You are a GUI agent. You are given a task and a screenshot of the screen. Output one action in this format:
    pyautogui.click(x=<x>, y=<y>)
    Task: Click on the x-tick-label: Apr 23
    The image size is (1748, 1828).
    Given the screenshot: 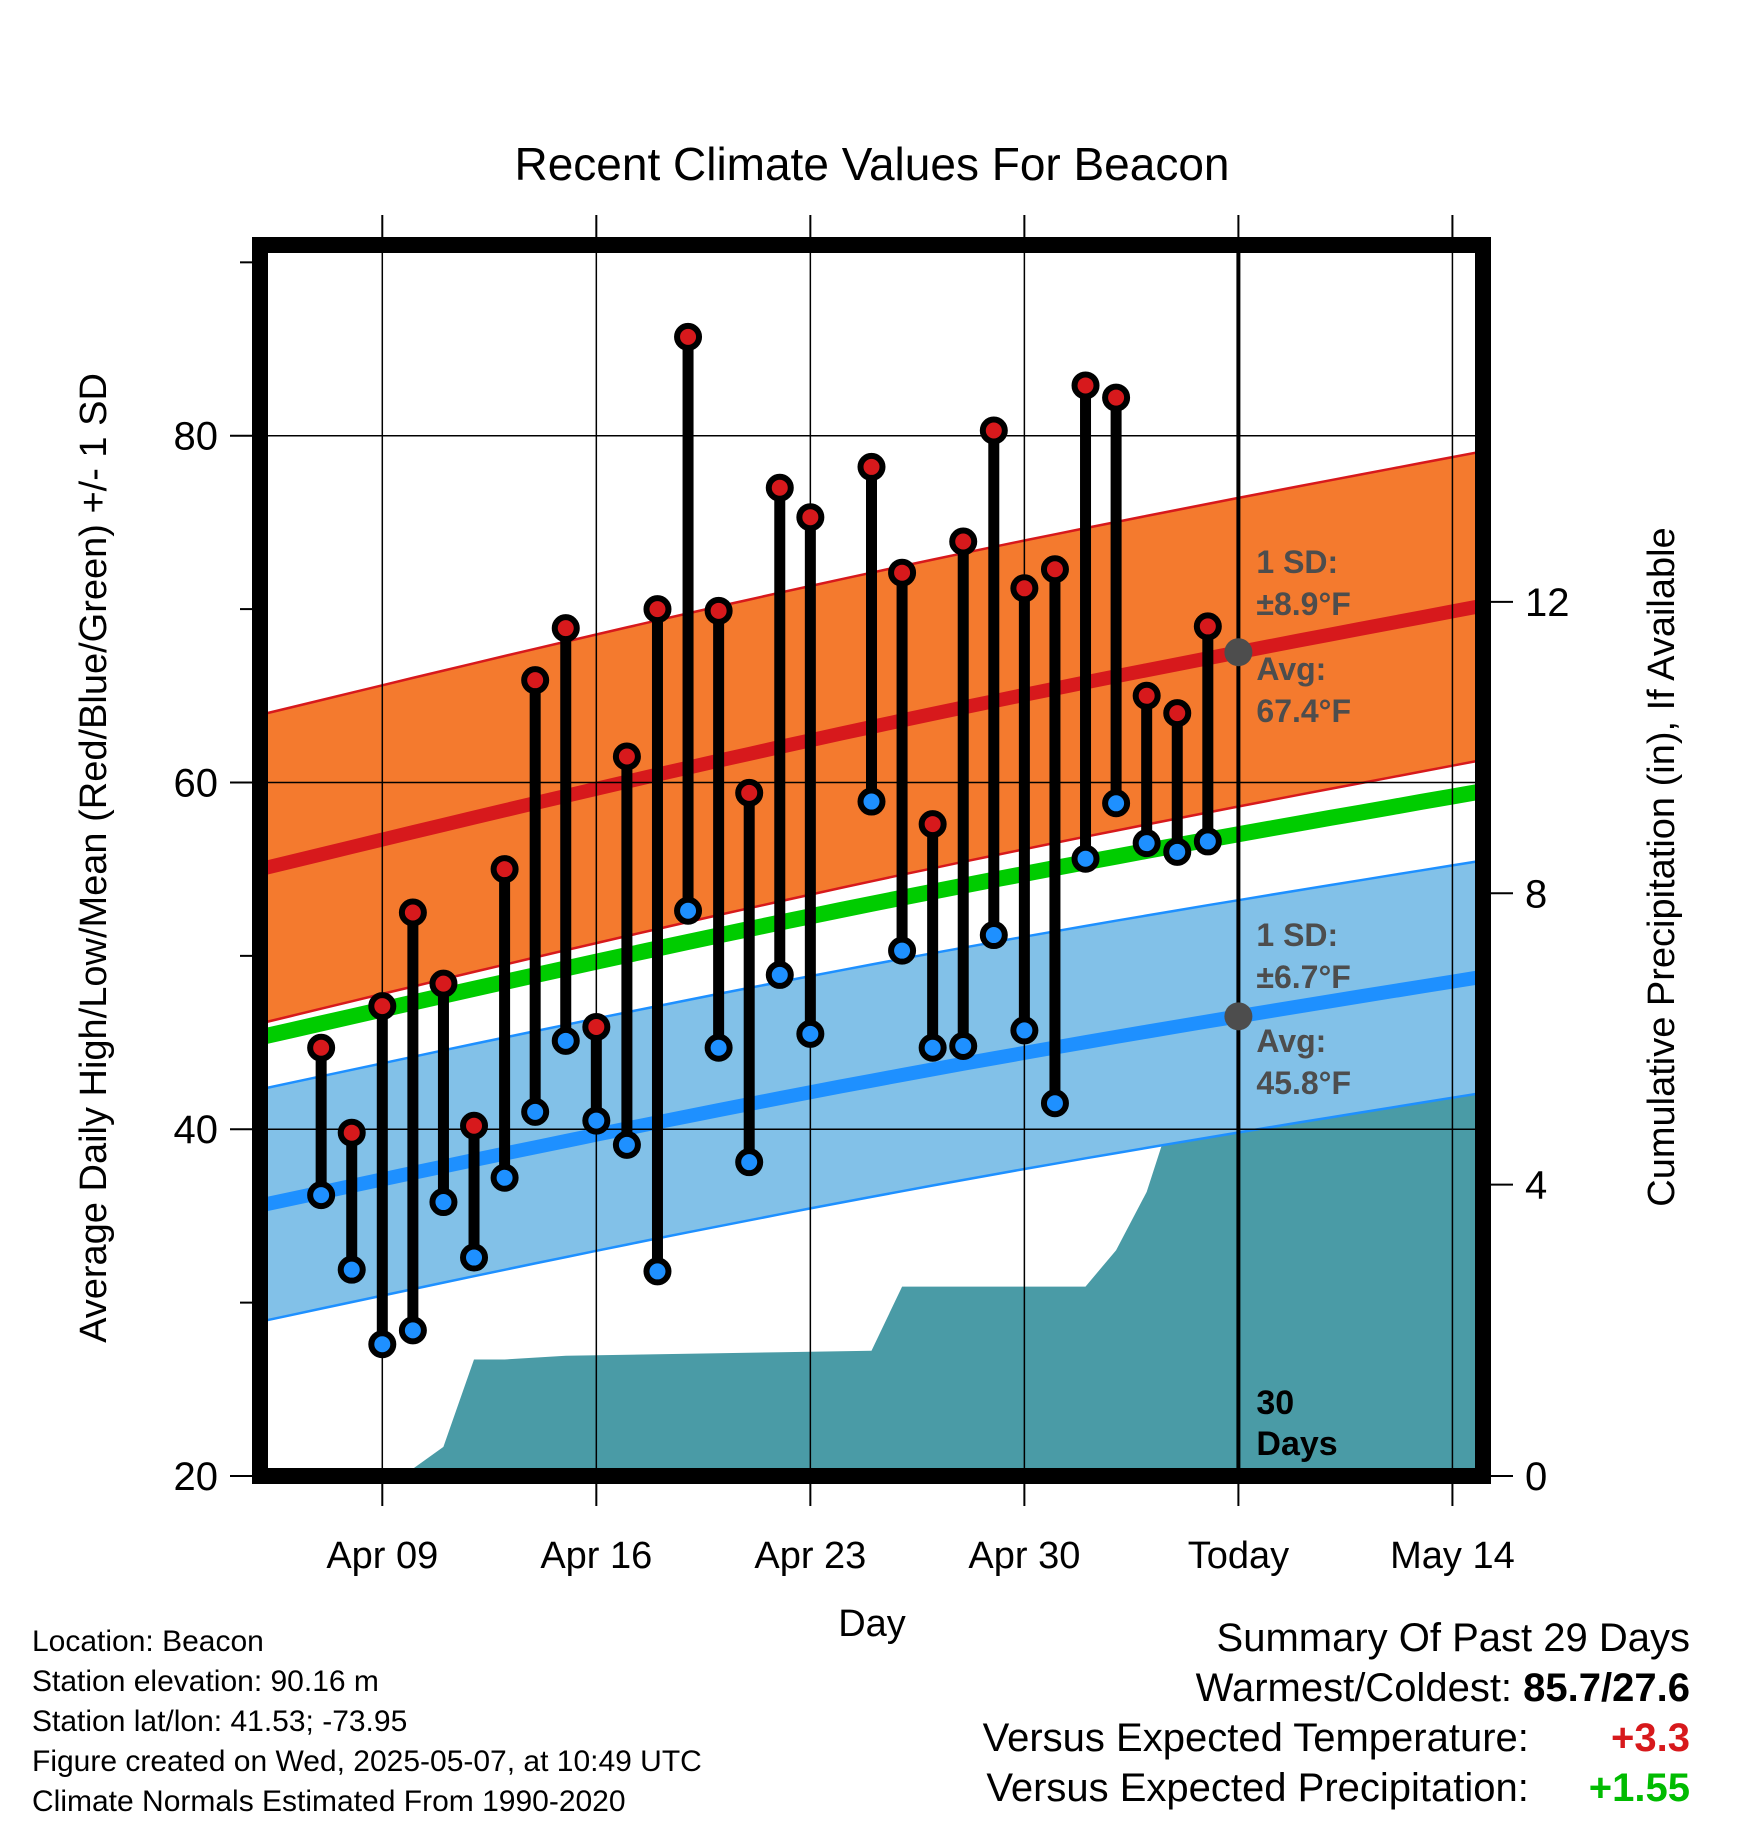 What is the action you would take?
    pyautogui.click(x=810, y=1556)
    